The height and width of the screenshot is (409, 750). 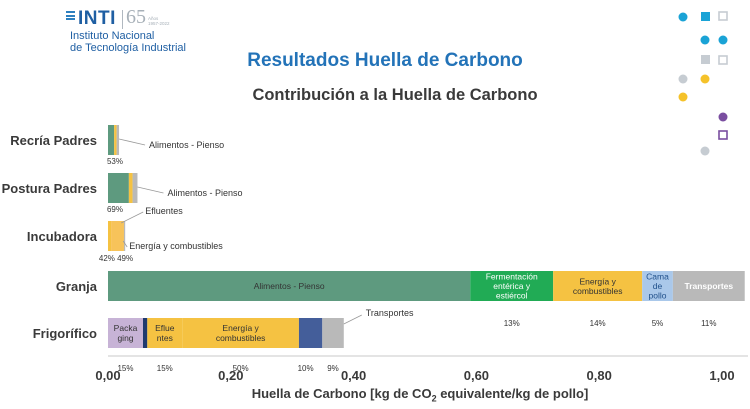 I want to click on x-tick-label: 1,00, so click(x=721, y=375).